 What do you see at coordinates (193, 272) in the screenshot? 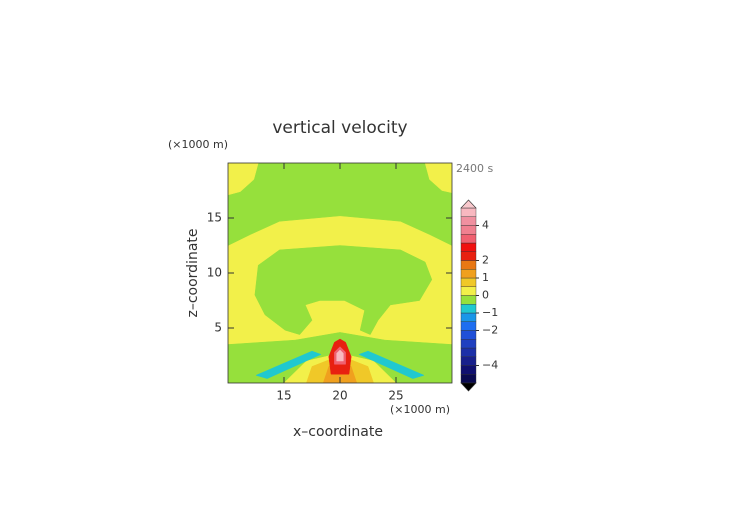
I see `y-axis-label: z–coordinate` at bounding box center [193, 272].